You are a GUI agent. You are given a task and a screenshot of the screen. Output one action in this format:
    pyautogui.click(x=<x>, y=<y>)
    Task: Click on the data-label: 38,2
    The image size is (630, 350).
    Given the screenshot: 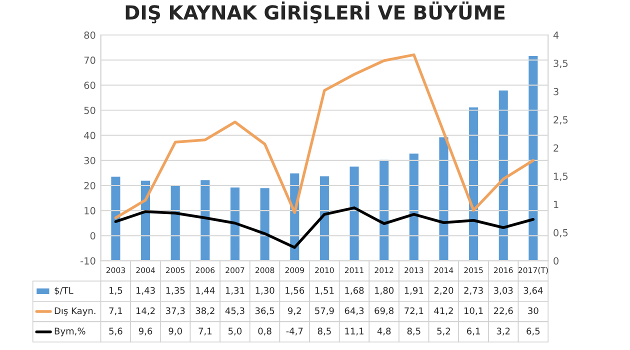 What is the action you would take?
    pyautogui.click(x=205, y=311)
    